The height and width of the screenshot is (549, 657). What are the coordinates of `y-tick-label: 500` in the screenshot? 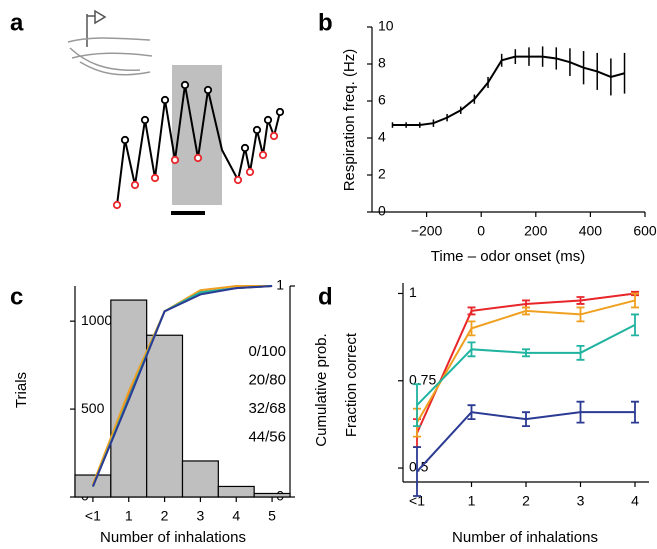 It's located at (93, 408).